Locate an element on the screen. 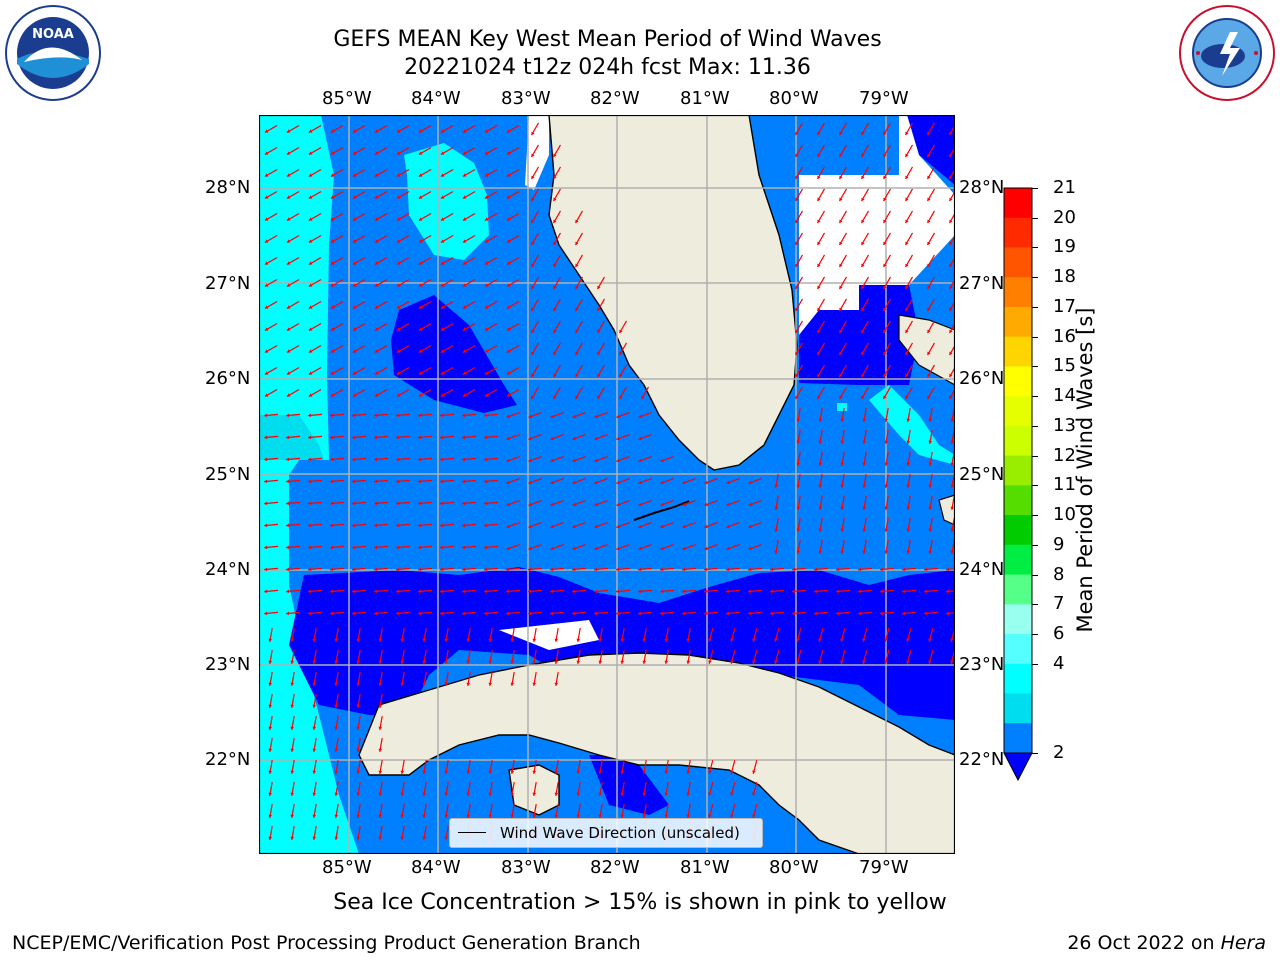 This screenshot has width=1280, height=960. colorbar-tick-14: 14 is located at coordinates (1064, 396).